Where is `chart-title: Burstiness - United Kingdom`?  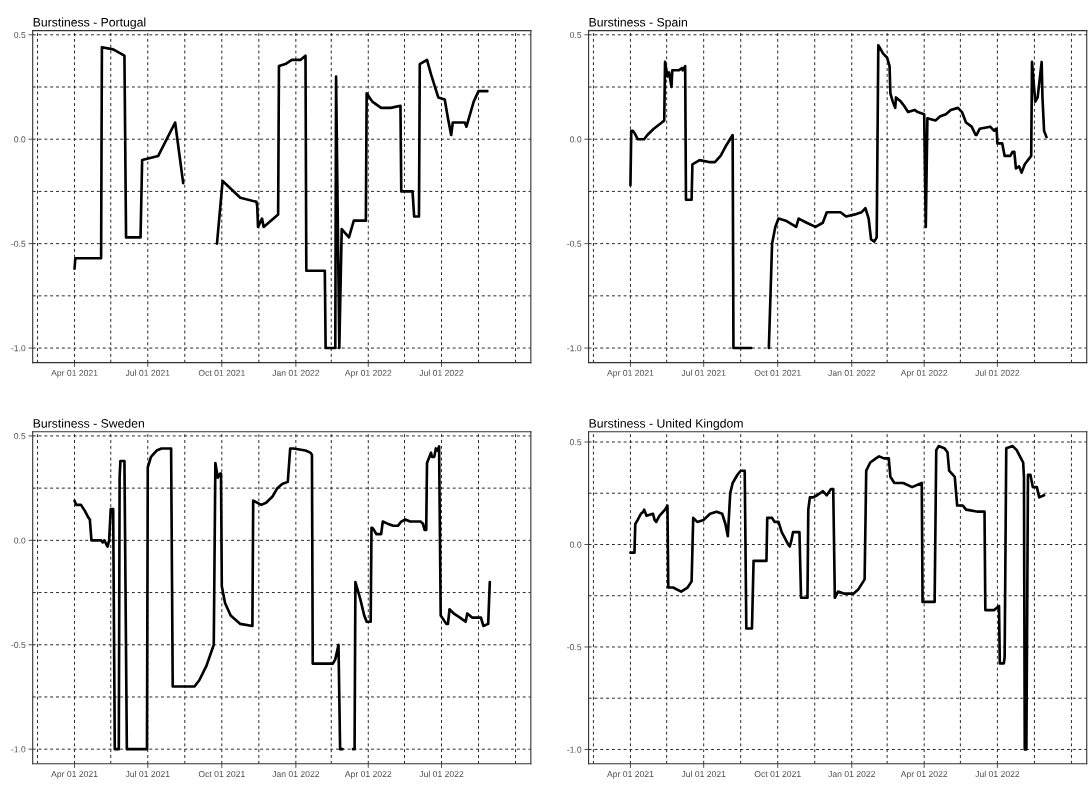
chart-title: Burstiness - United Kingdom is located at coordinates (666, 424).